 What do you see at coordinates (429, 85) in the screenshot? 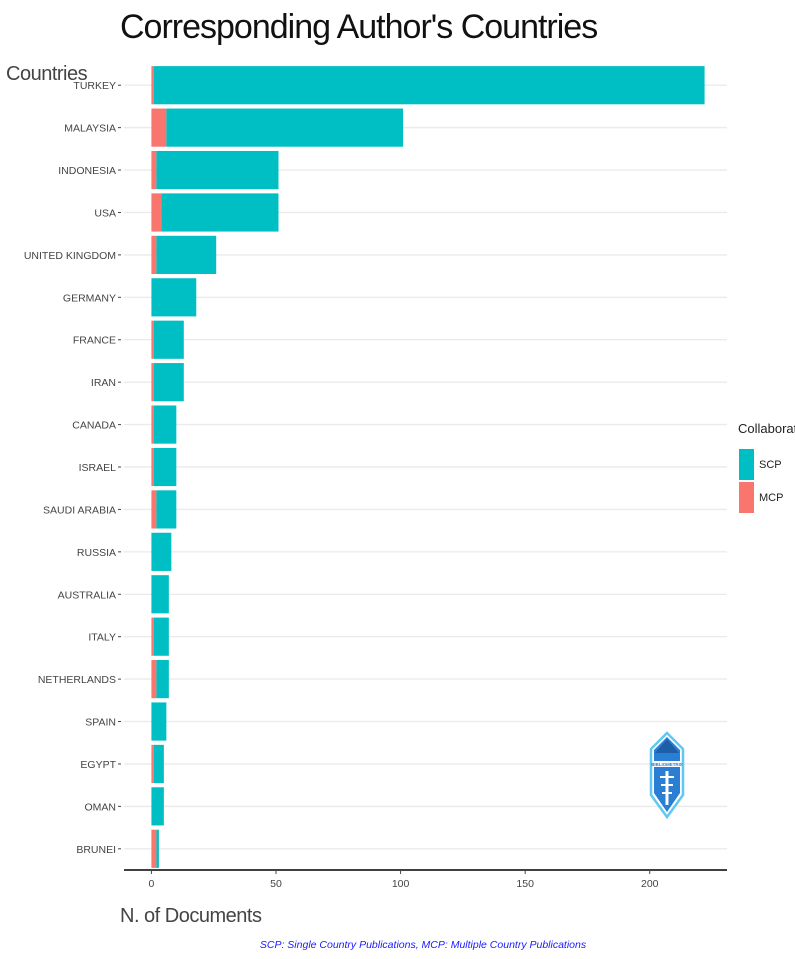
I see `bar-scp-turkey` at bounding box center [429, 85].